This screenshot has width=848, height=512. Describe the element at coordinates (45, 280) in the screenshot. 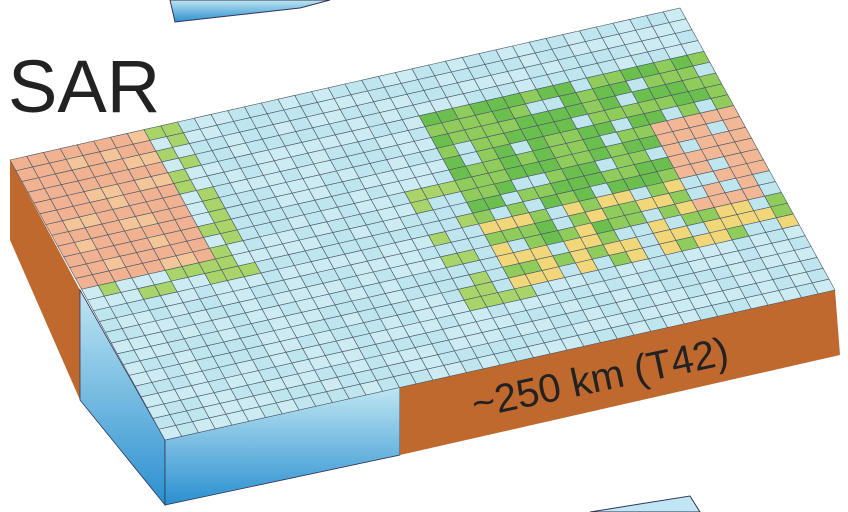

I see `side-face-land` at that location.